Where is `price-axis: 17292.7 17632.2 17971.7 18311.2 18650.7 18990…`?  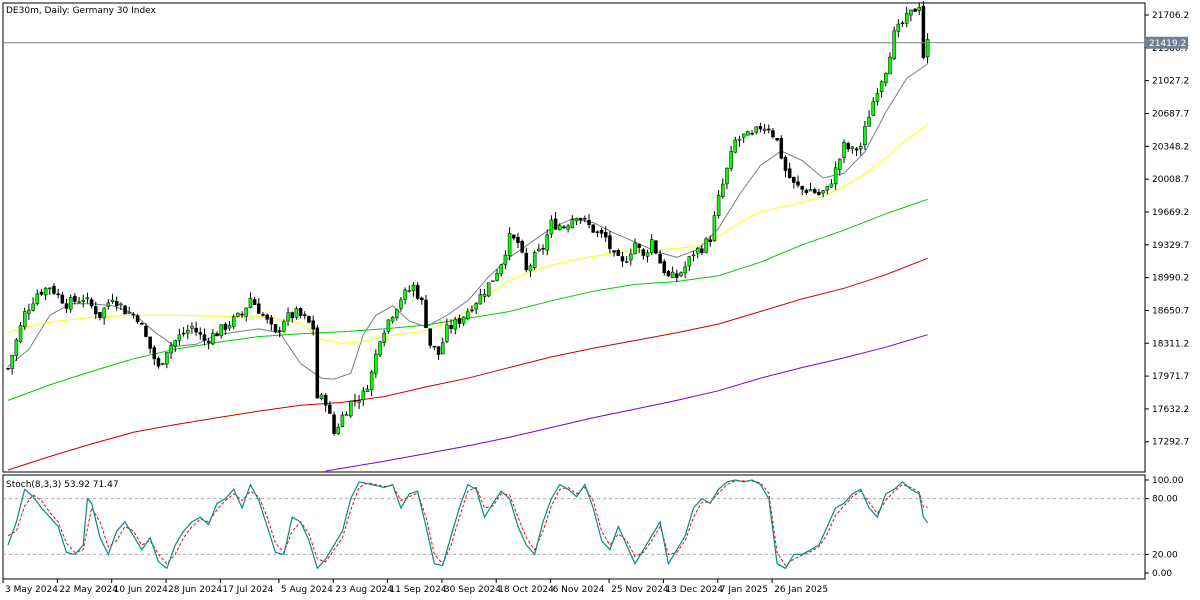
price-axis: 17292.7 17632.2 17971.7 18311.2 18650.7 18990… is located at coordinates (1167, 229).